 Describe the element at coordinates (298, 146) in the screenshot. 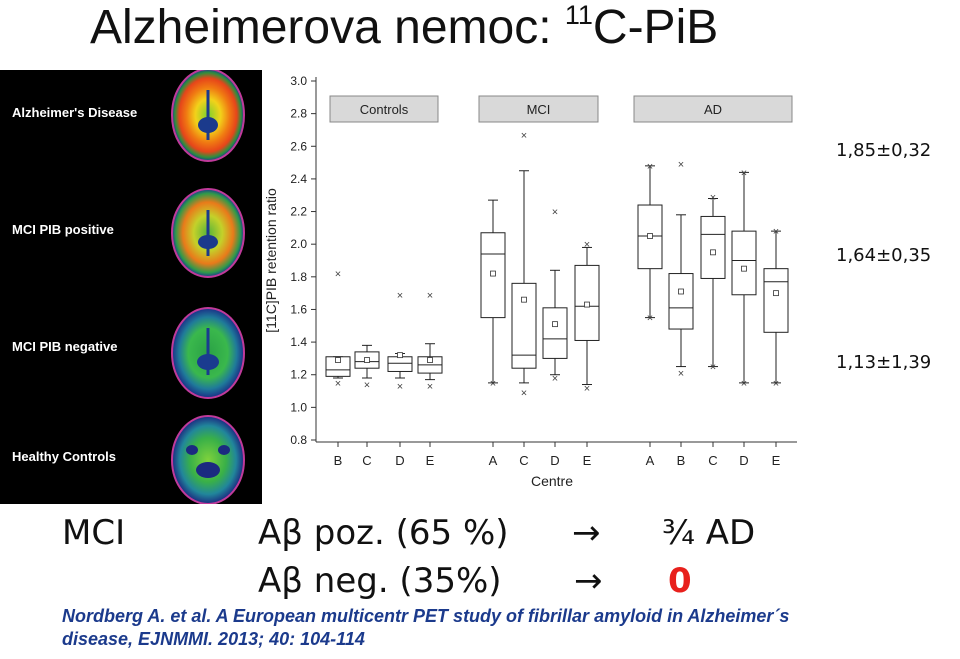

I see `y-tick-label: 2.6` at that location.